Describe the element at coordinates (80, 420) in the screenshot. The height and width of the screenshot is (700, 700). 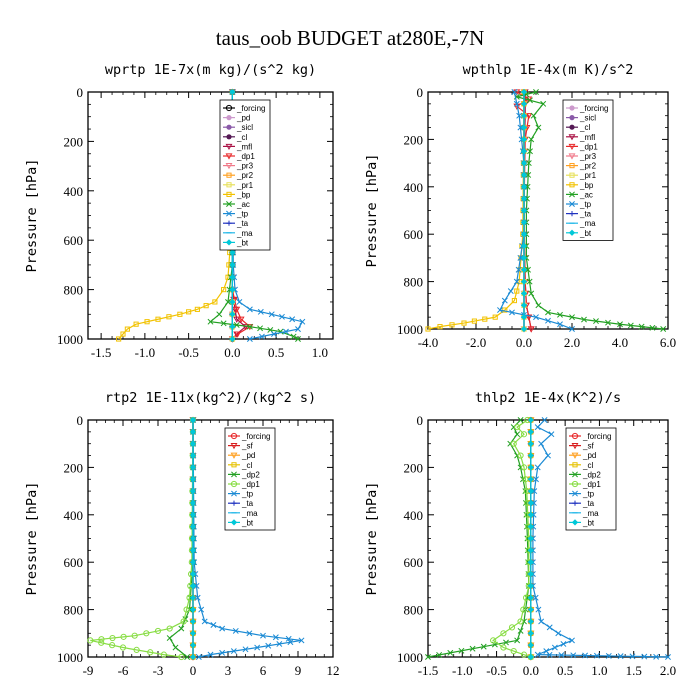
I see `y-tick-label: 0` at that location.